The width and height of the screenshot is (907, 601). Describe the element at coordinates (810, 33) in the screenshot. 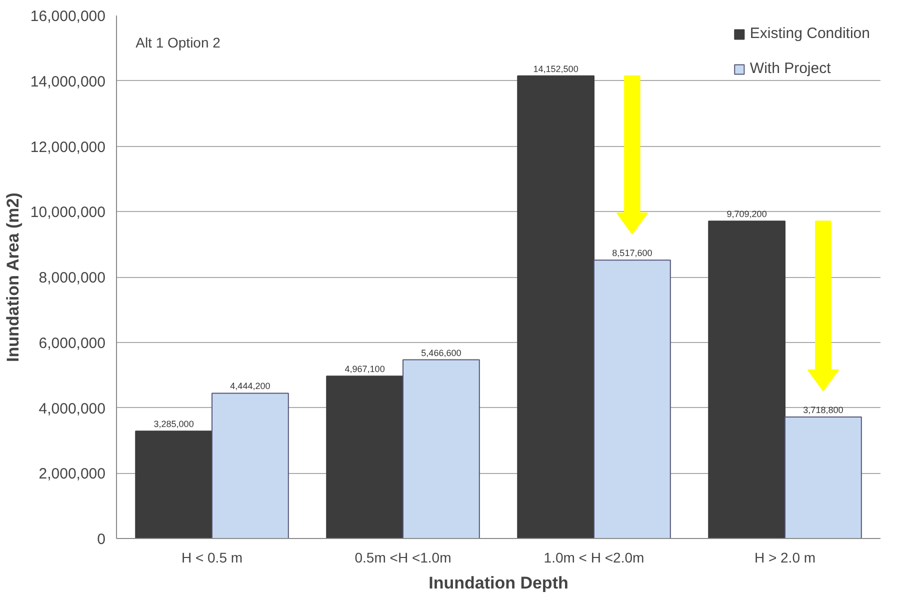

I see `legend-label: Existing Condition` at that location.